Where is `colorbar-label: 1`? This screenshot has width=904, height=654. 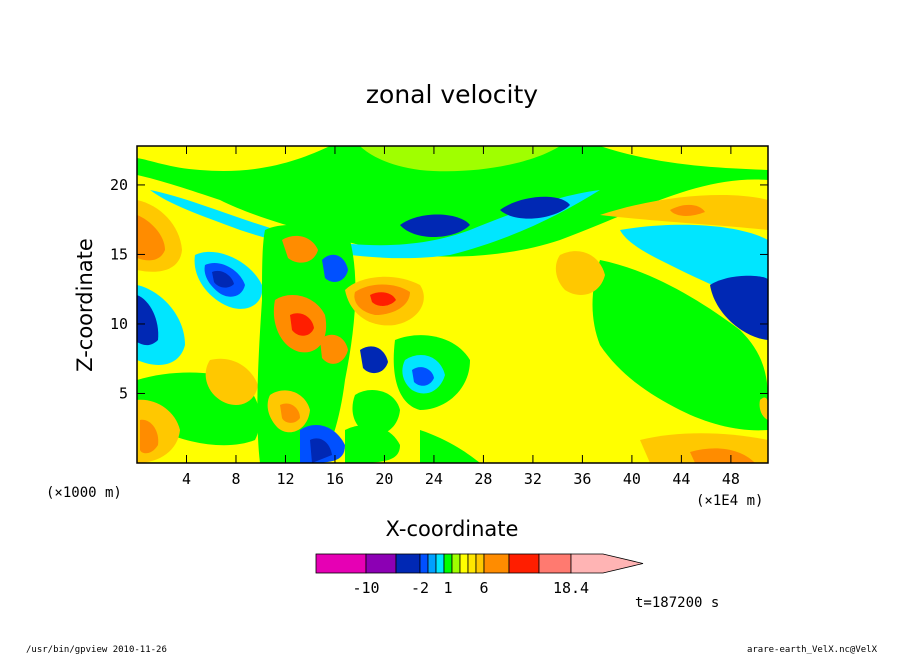 colorbar-label: 1 is located at coordinates (447, 588).